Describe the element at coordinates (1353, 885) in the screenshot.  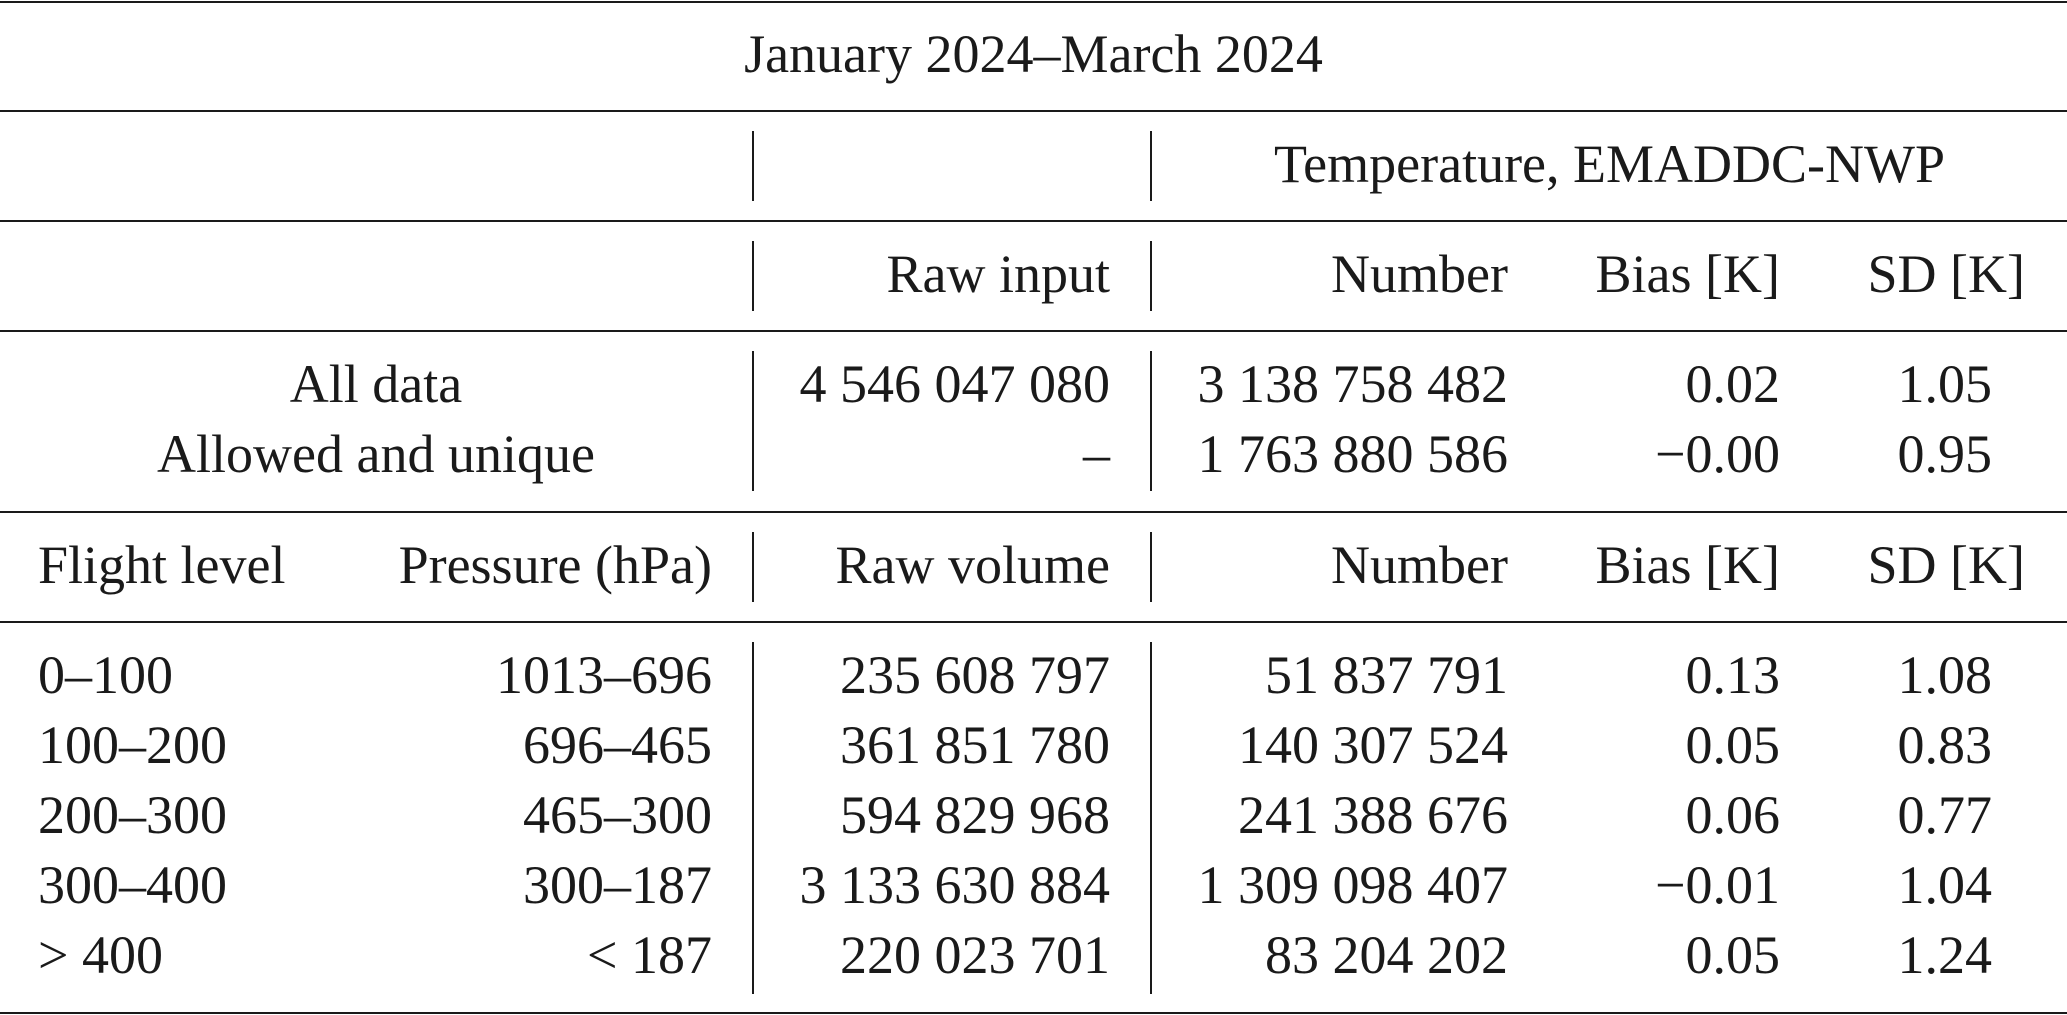
I see `cell-number: 1 309 098 407` at that location.